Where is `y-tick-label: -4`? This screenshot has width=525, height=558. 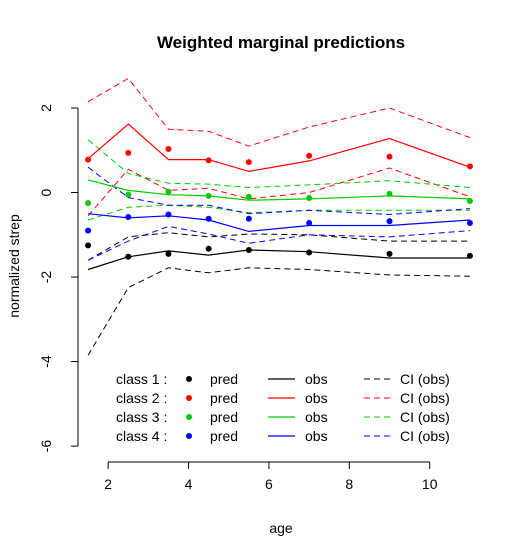 y-tick-label: -4 is located at coordinates (46, 361).